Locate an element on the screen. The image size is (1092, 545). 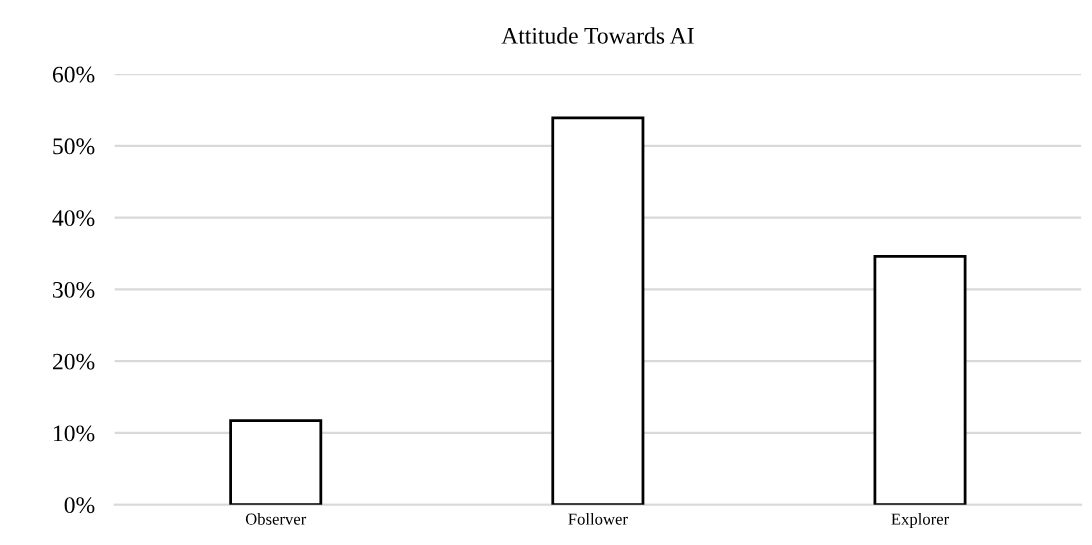
y-tick-label: 0% is located at coordinates (79, 505).